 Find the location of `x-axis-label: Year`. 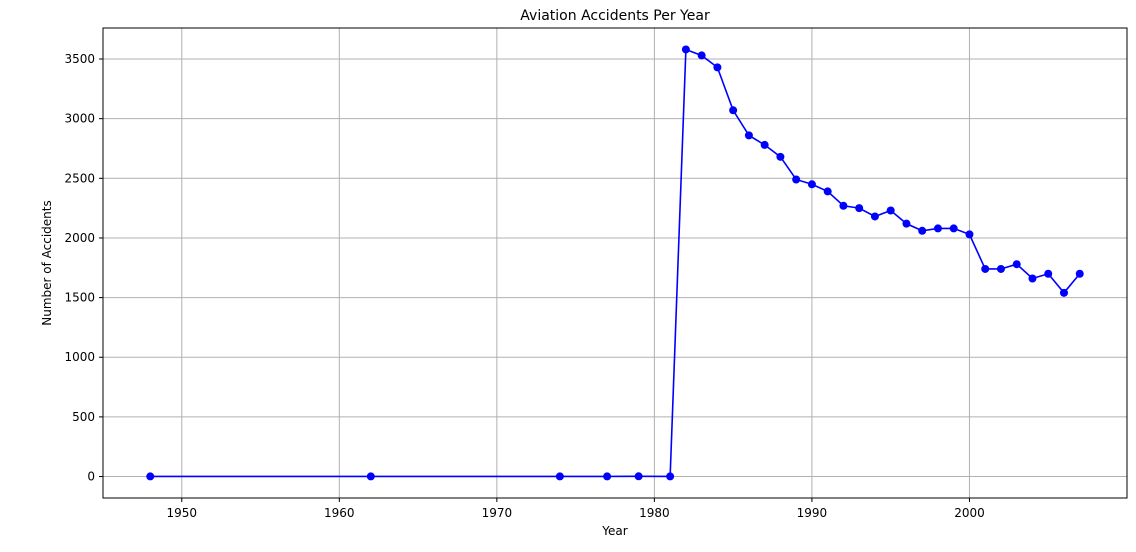

x-axis-label: Year is located at coordinates (614, 531).